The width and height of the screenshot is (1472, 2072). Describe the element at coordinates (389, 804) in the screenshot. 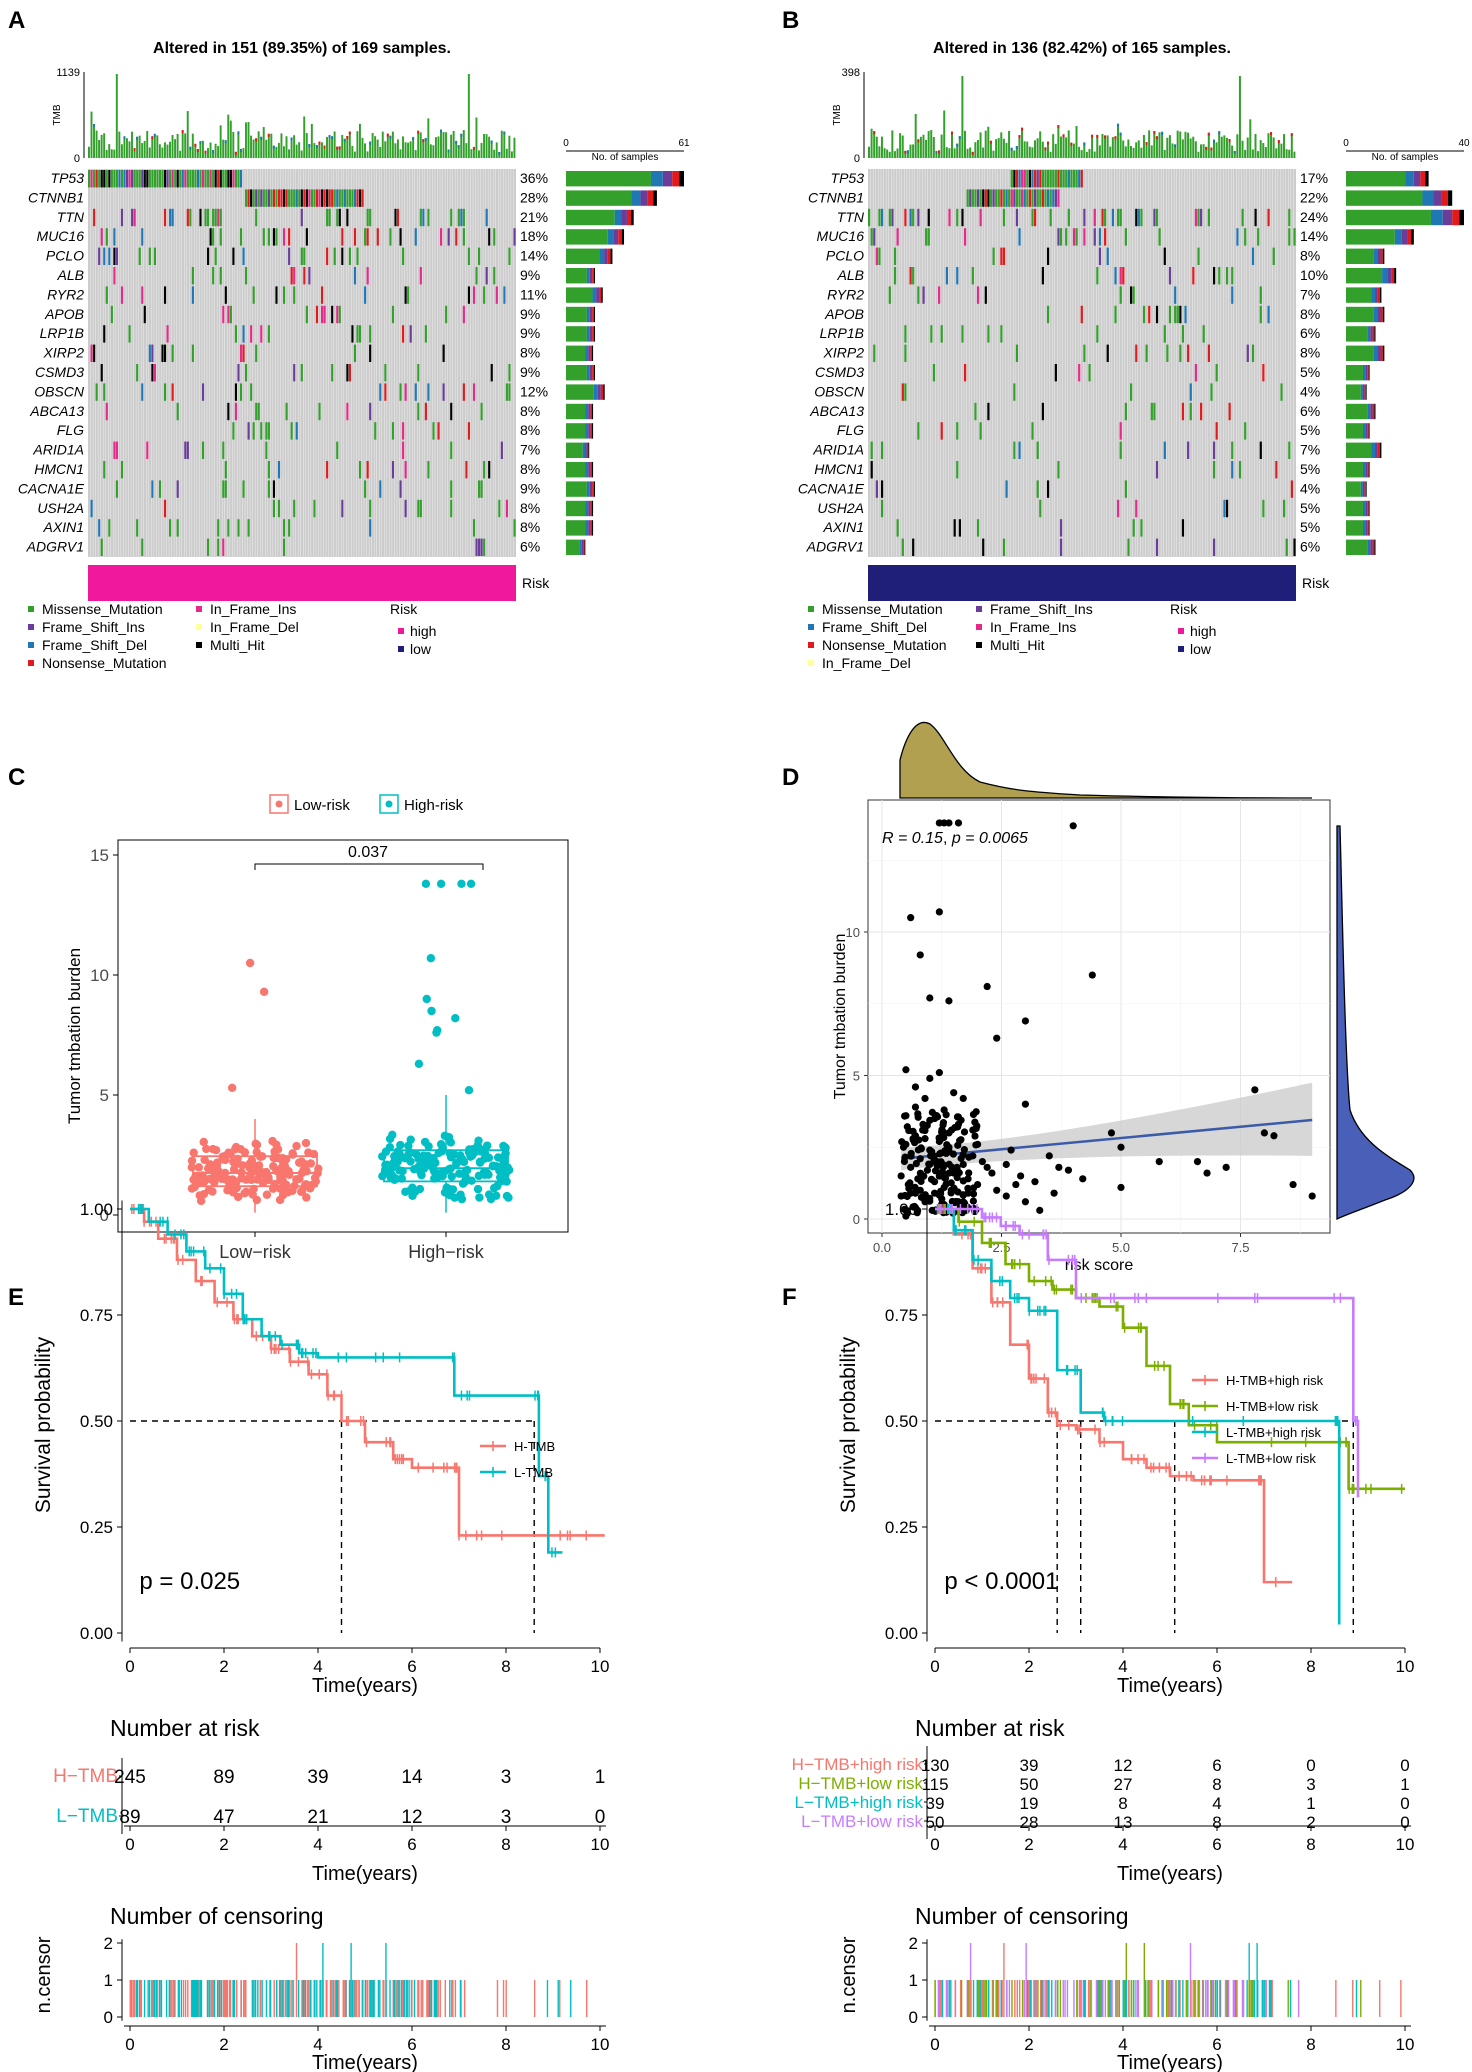

I see `legend-key` at that location.